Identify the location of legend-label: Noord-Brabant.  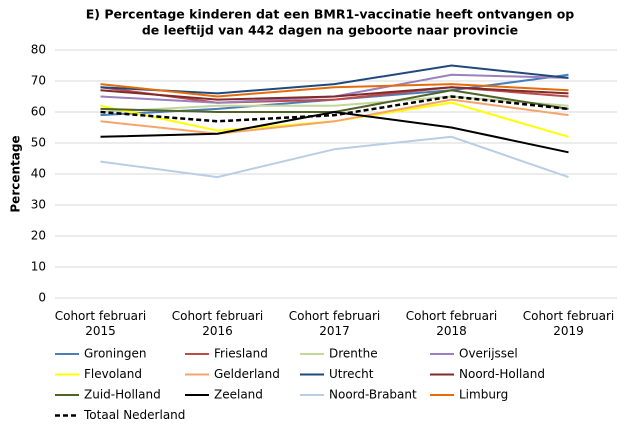
(373, 395).